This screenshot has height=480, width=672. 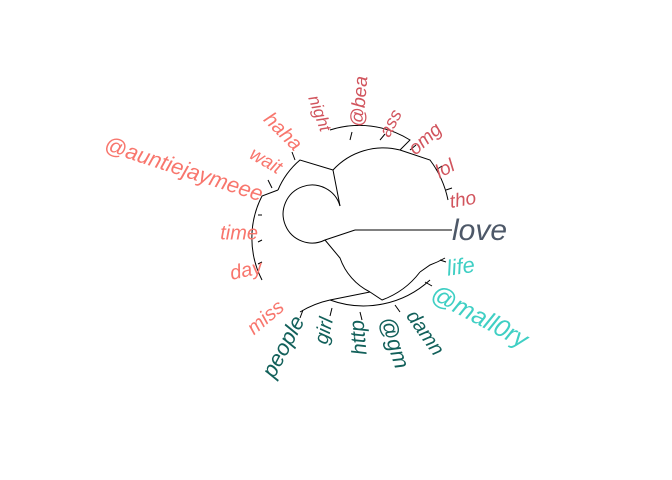 What do you see at coordinates (359, 337) in the screenshot?
I see `leaf-label-http: http` at bounding box center [359, 337].